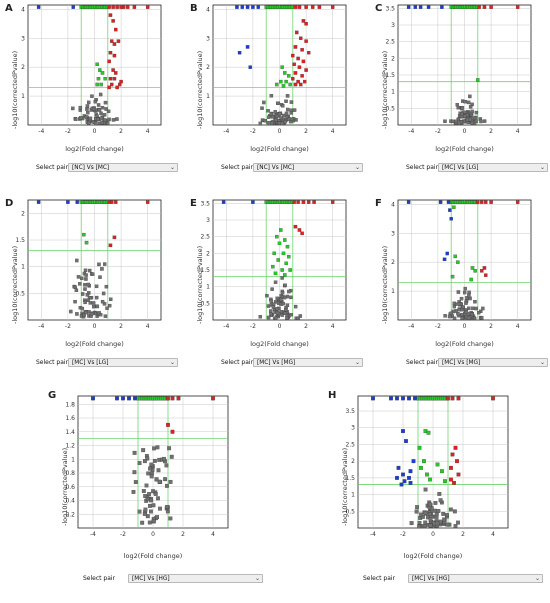 This screenshot has width=550, height=603. I want to click on volcano-plot: -4 -2 0 2 4 0.5 1 1.5 2, so click(88, 264).